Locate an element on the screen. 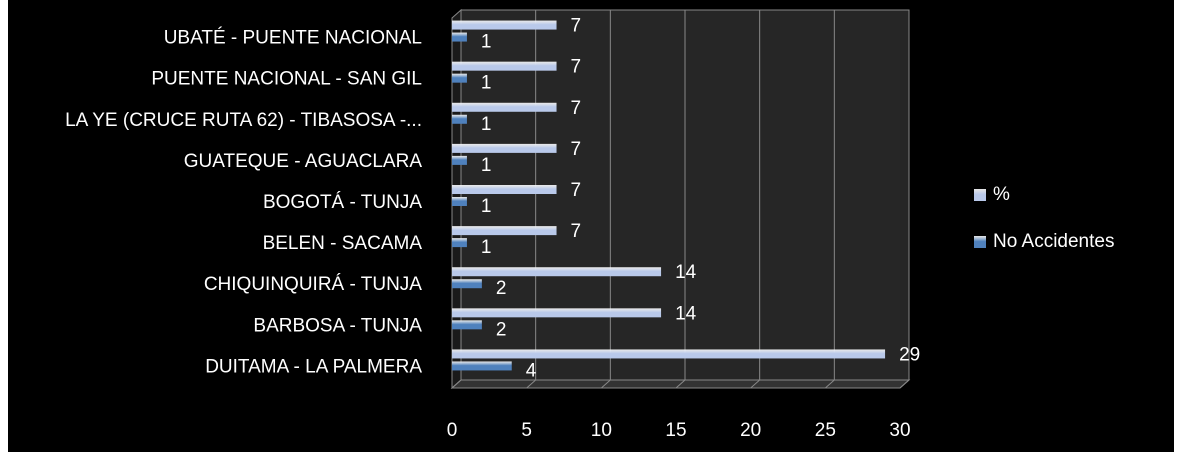  y-tick-label: BOGOTÁ - TUNJA is located at coordinates (342, 202).